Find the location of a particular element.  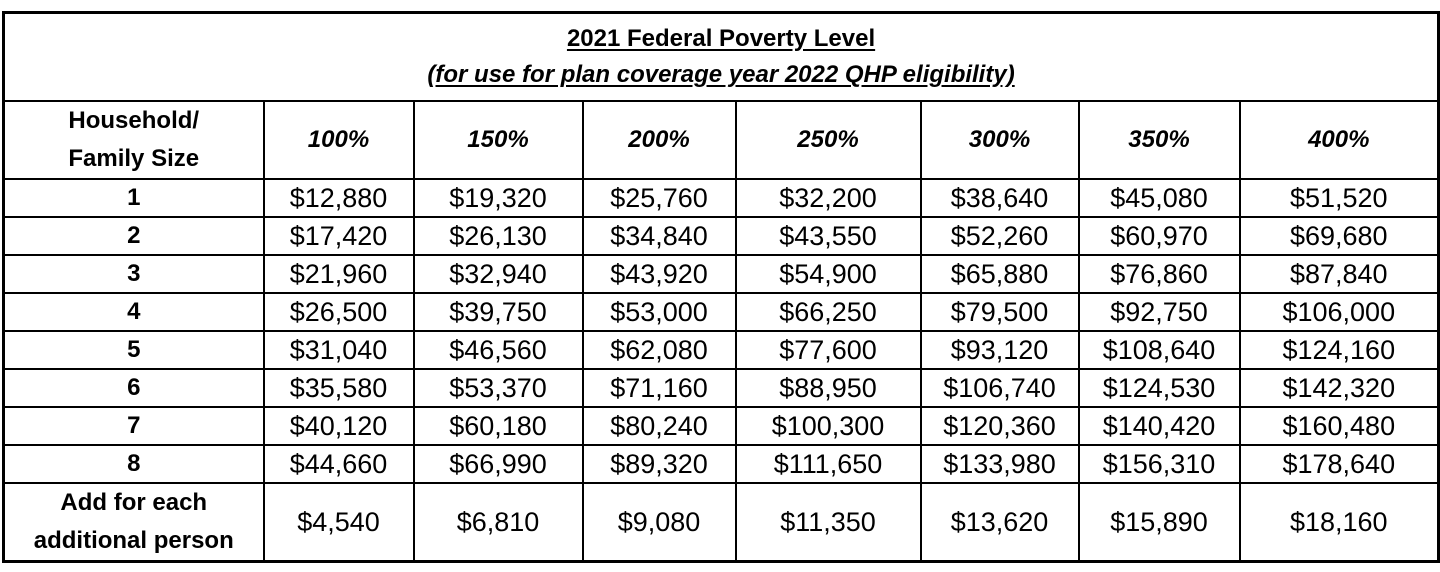

income-cell: $21,960 is located at coordinates (338, 274).